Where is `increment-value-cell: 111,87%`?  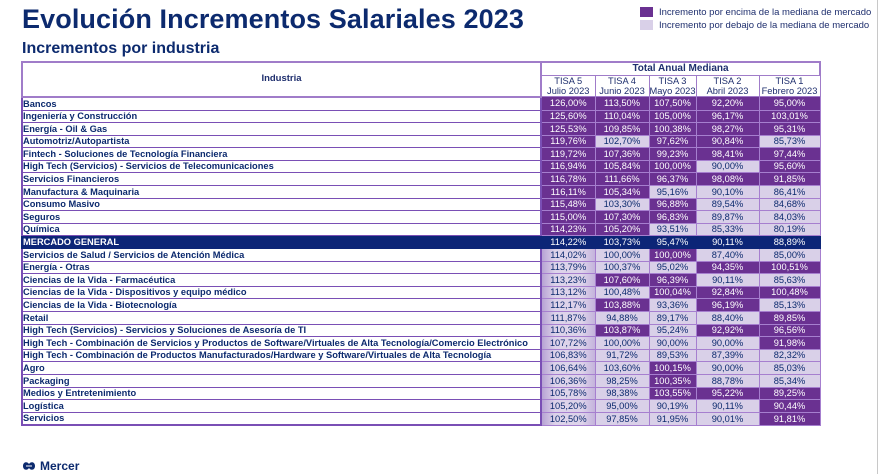 increment-value-cell: 111,87% is located at coordinates (568, 318).